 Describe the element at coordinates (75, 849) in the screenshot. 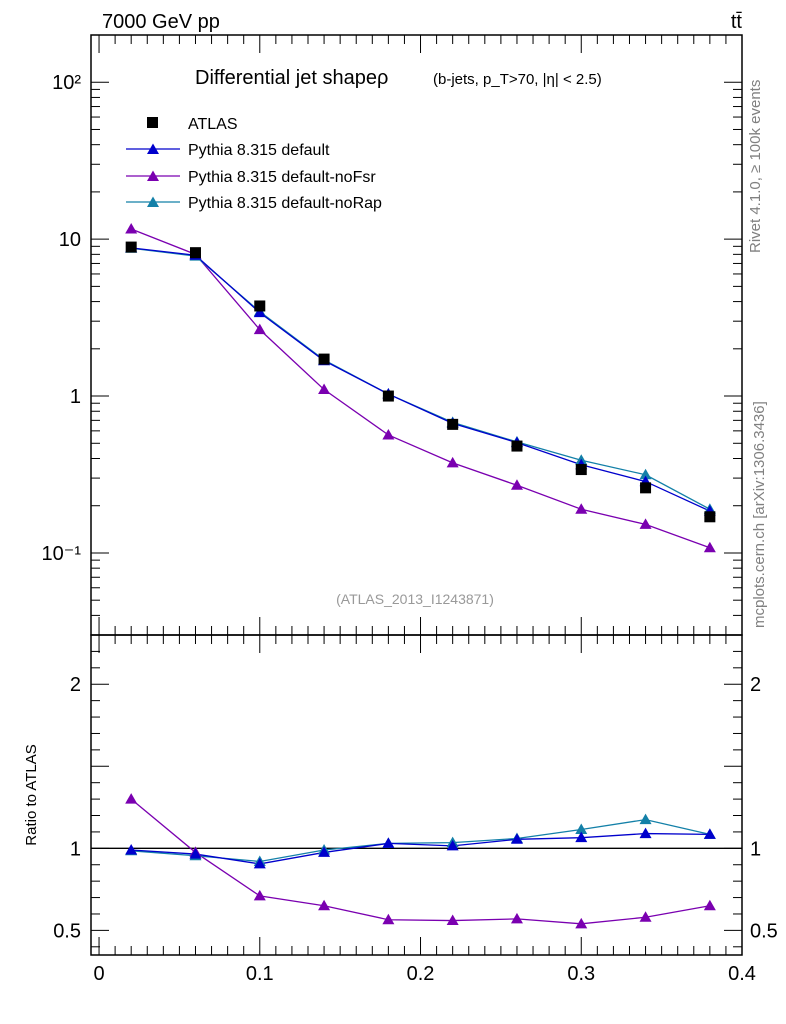

I see `ratio-y-tick-label: 1` at that location.